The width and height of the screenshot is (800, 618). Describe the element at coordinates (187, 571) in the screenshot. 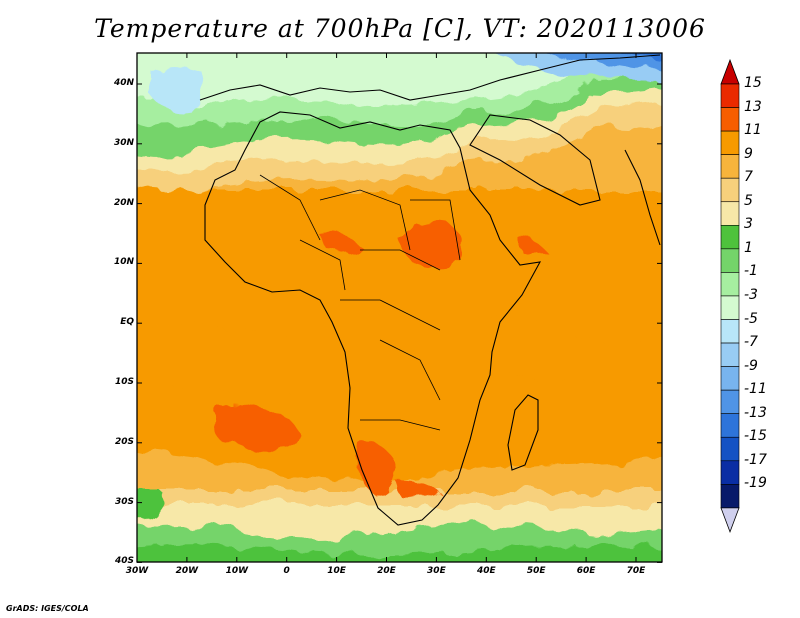

I see `lon-label: 20W` at that location.